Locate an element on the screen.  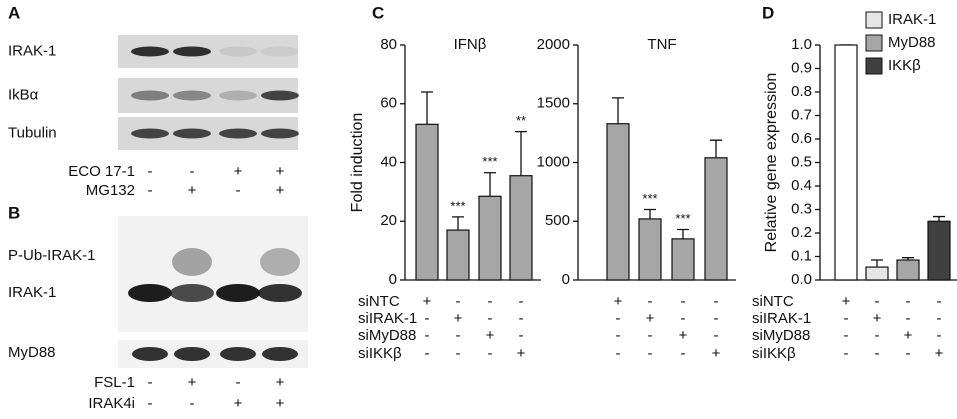
y-tick-label: 0 is located at coordinates (566, 279).